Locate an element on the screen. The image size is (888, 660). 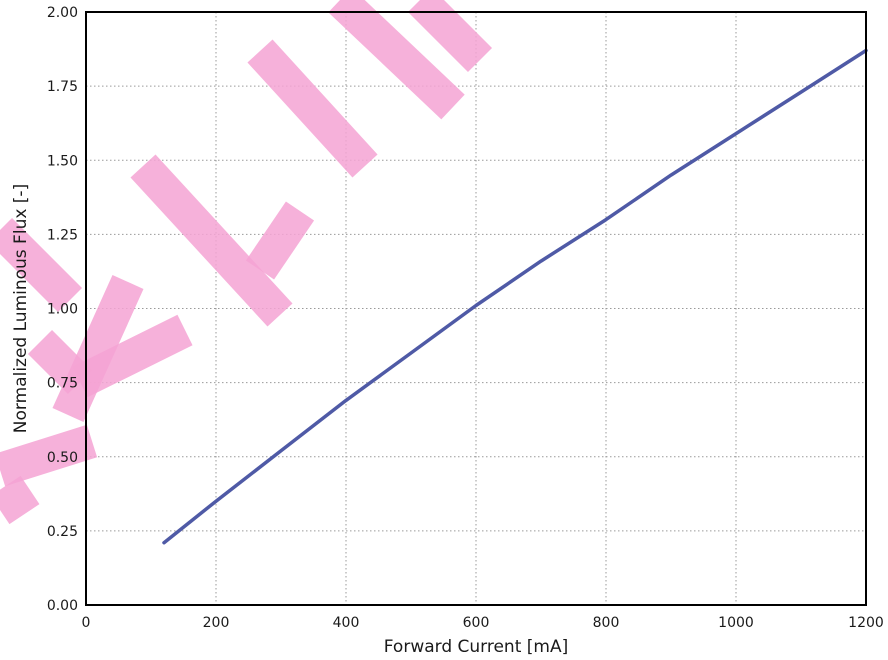
x-tick-label: 1000 is located at coordinates (736, 623).